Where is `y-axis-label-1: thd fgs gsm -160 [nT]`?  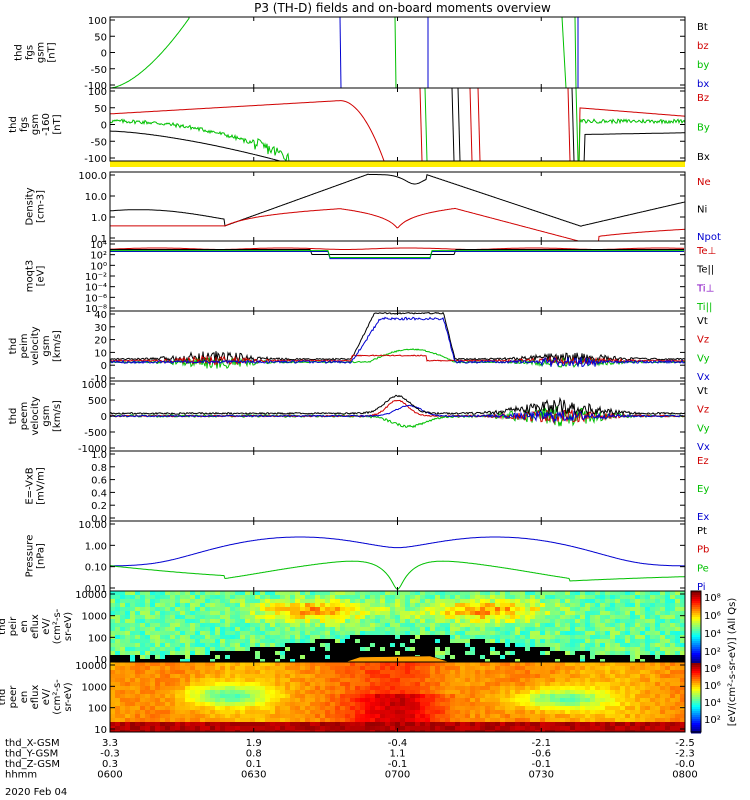
y-axis-label-1: thd fgs gsm -160 [nT] is located at coordinates (35, 124).